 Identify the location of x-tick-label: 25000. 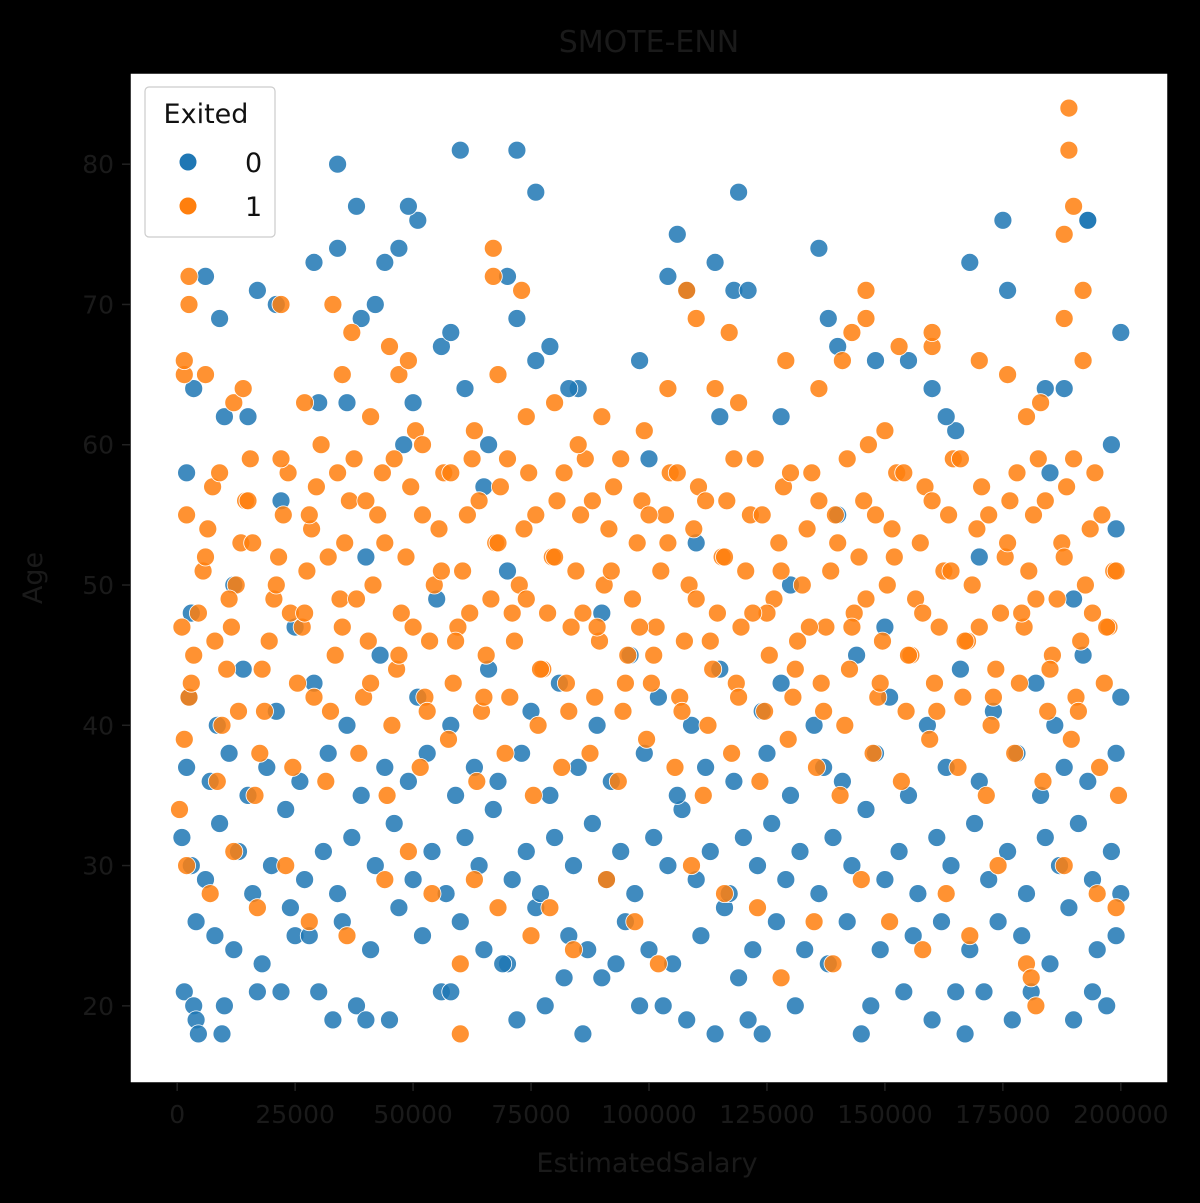
(295, 1114).